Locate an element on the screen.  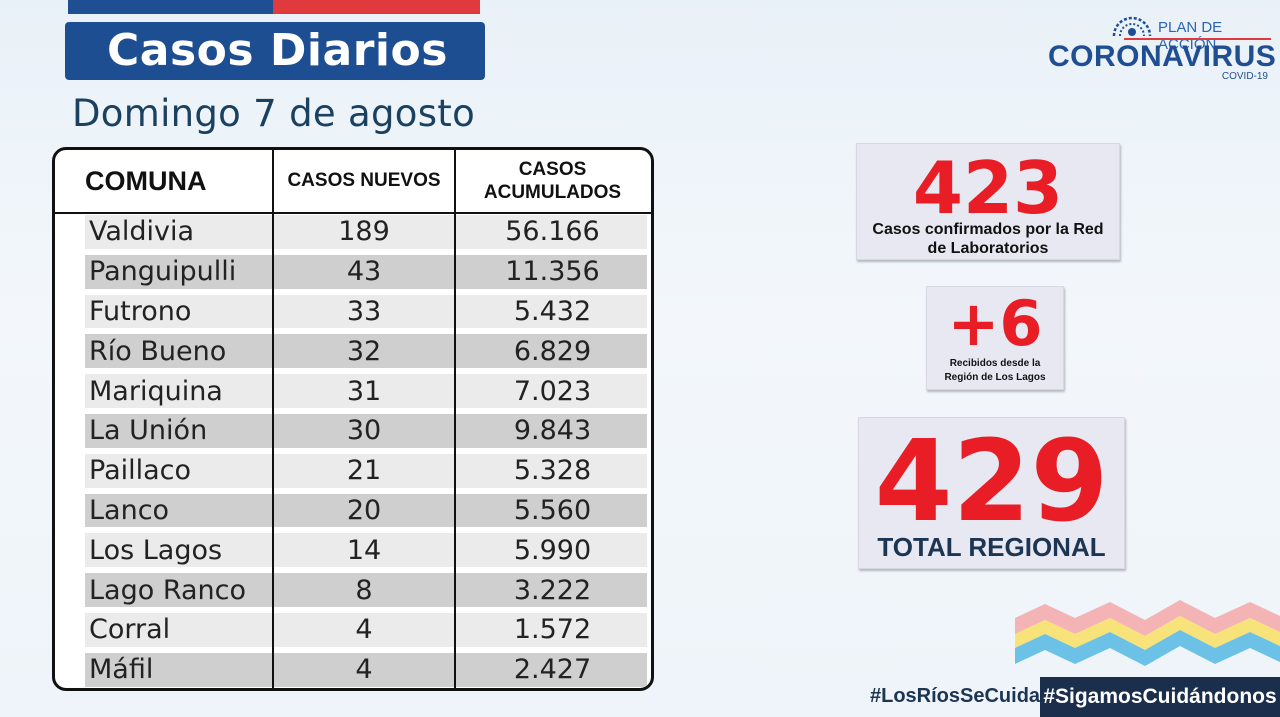
hashtag-losrios: #LosRíosSeCuida is located at coordinates (955, 696).